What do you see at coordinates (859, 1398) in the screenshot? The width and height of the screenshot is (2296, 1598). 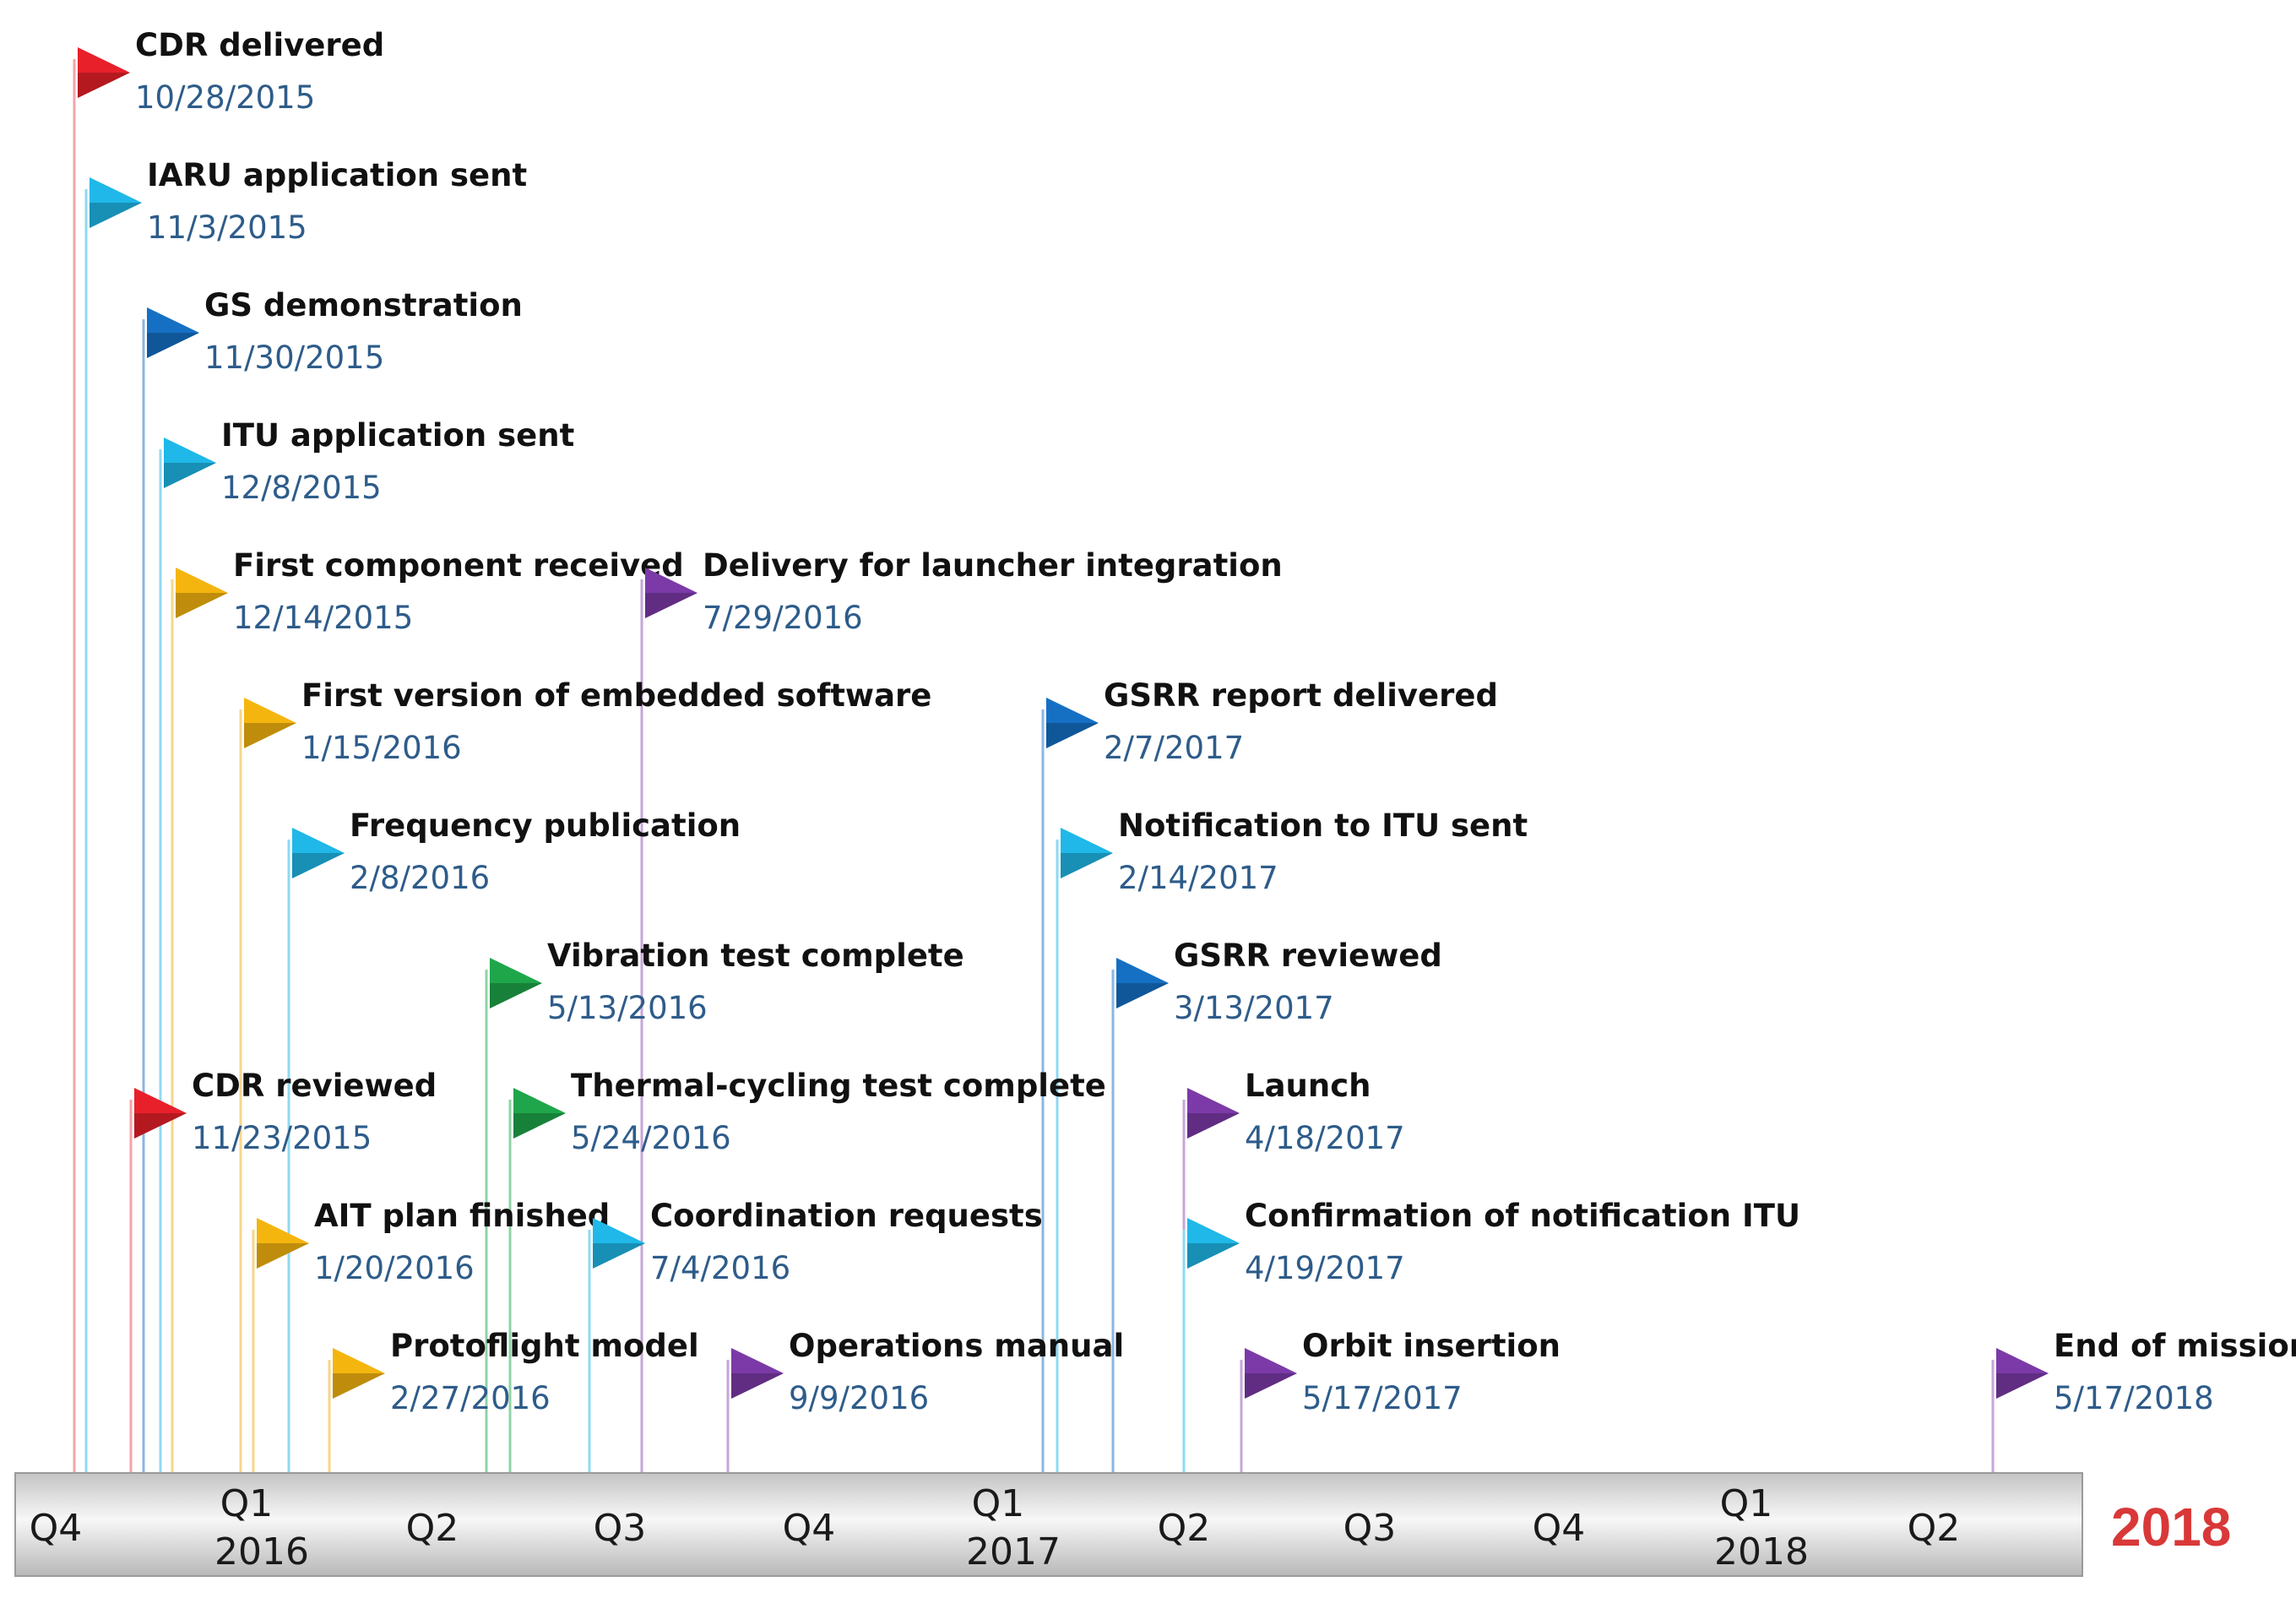 I see `milestone-date: 9/9/2016` at bounding box center [859, 1398].